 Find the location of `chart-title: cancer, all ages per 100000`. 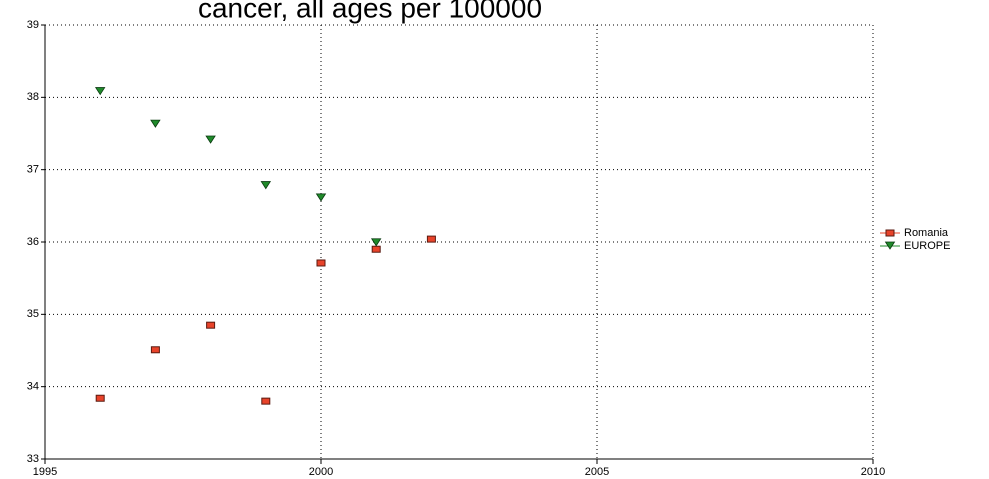

chart-title: cancer, all ages per 100000 is located at coordinates (370, 11).